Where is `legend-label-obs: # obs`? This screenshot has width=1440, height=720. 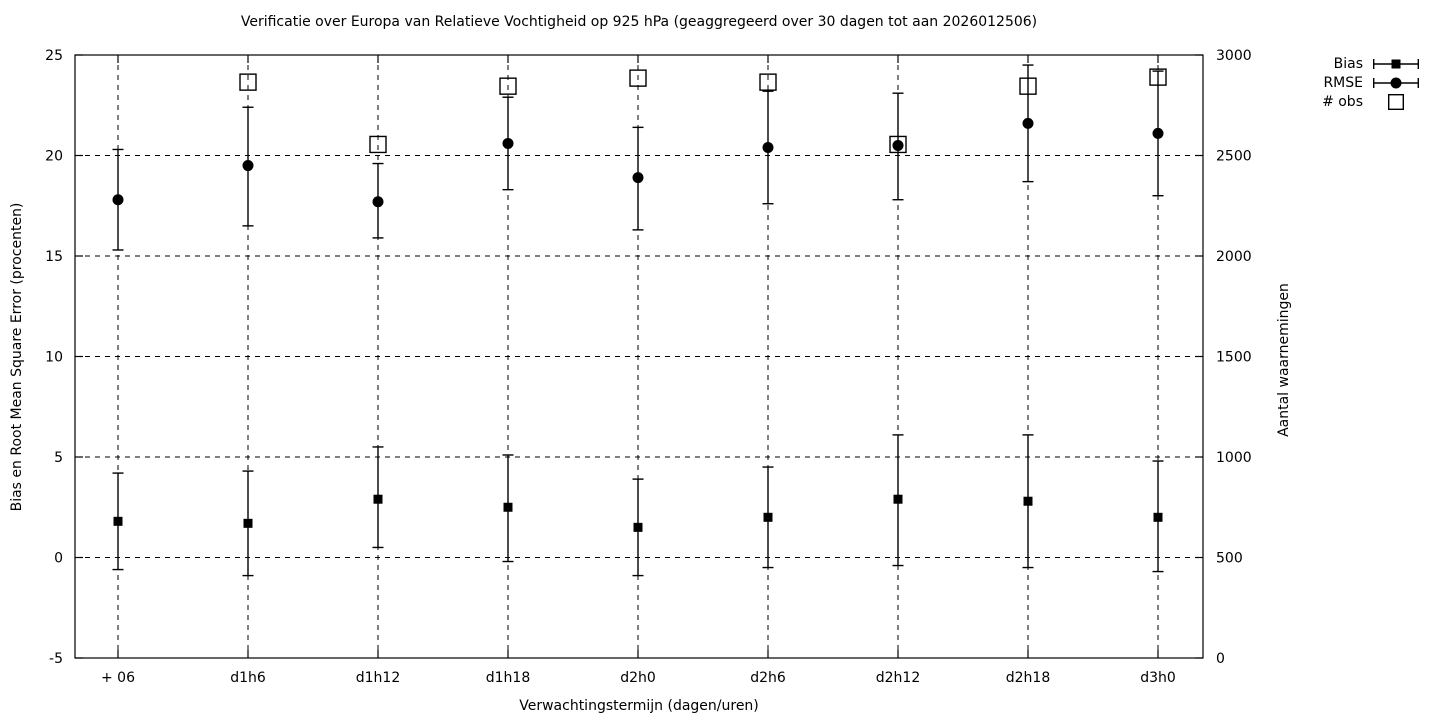 legend-label-obs: # obs is located at coordinates (1342, 101).